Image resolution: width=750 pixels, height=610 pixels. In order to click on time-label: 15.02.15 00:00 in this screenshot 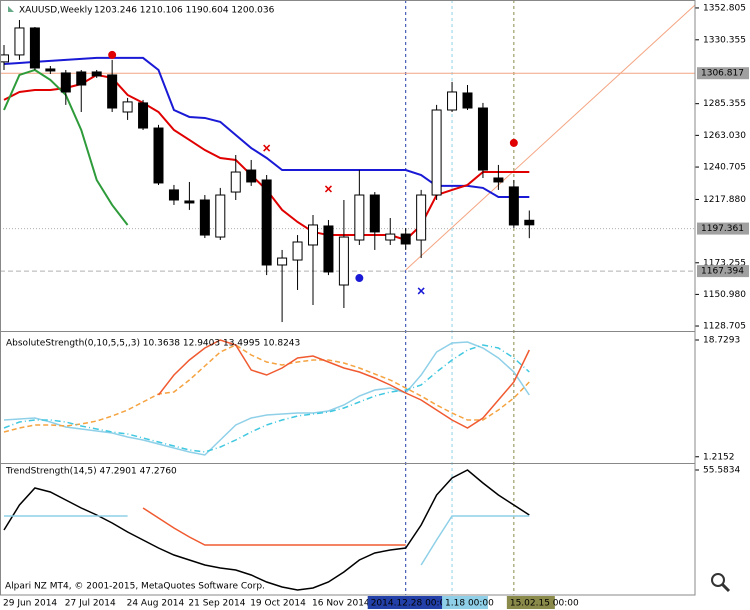, I will do `click(544, 604)`.